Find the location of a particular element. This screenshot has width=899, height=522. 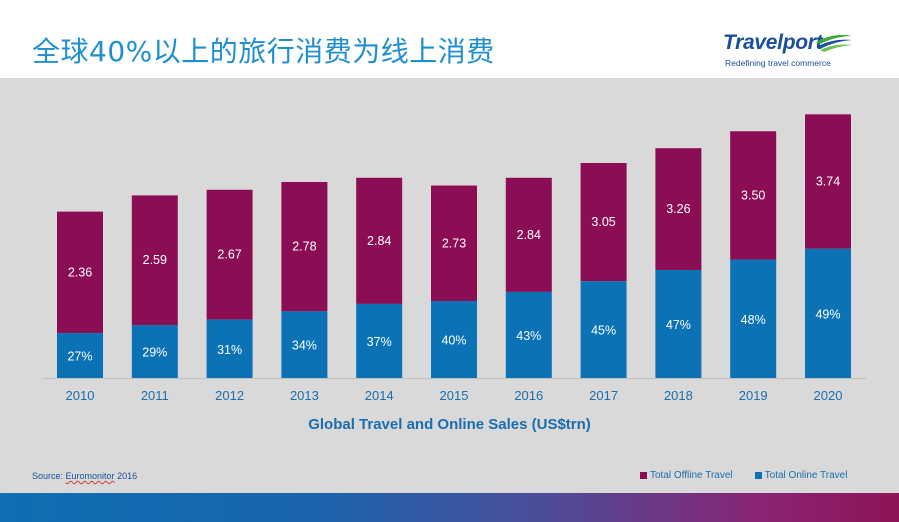

bar-offline-2013 is located at coordinates (304, 247).